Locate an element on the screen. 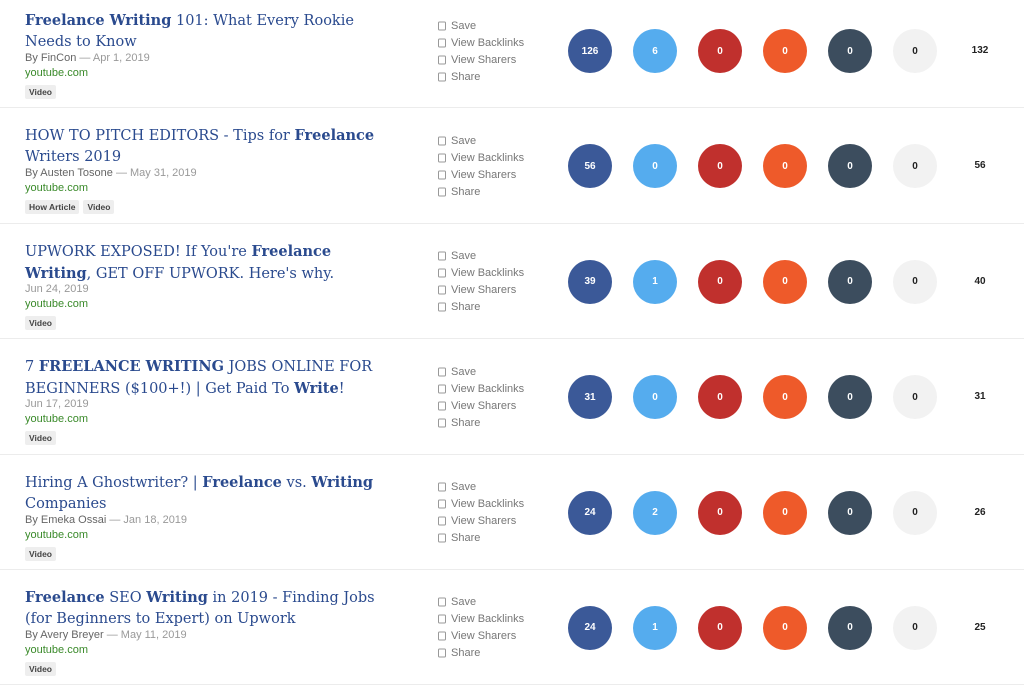  title-segment: FREELANCE WRITING is located at coordinates (131, 367).